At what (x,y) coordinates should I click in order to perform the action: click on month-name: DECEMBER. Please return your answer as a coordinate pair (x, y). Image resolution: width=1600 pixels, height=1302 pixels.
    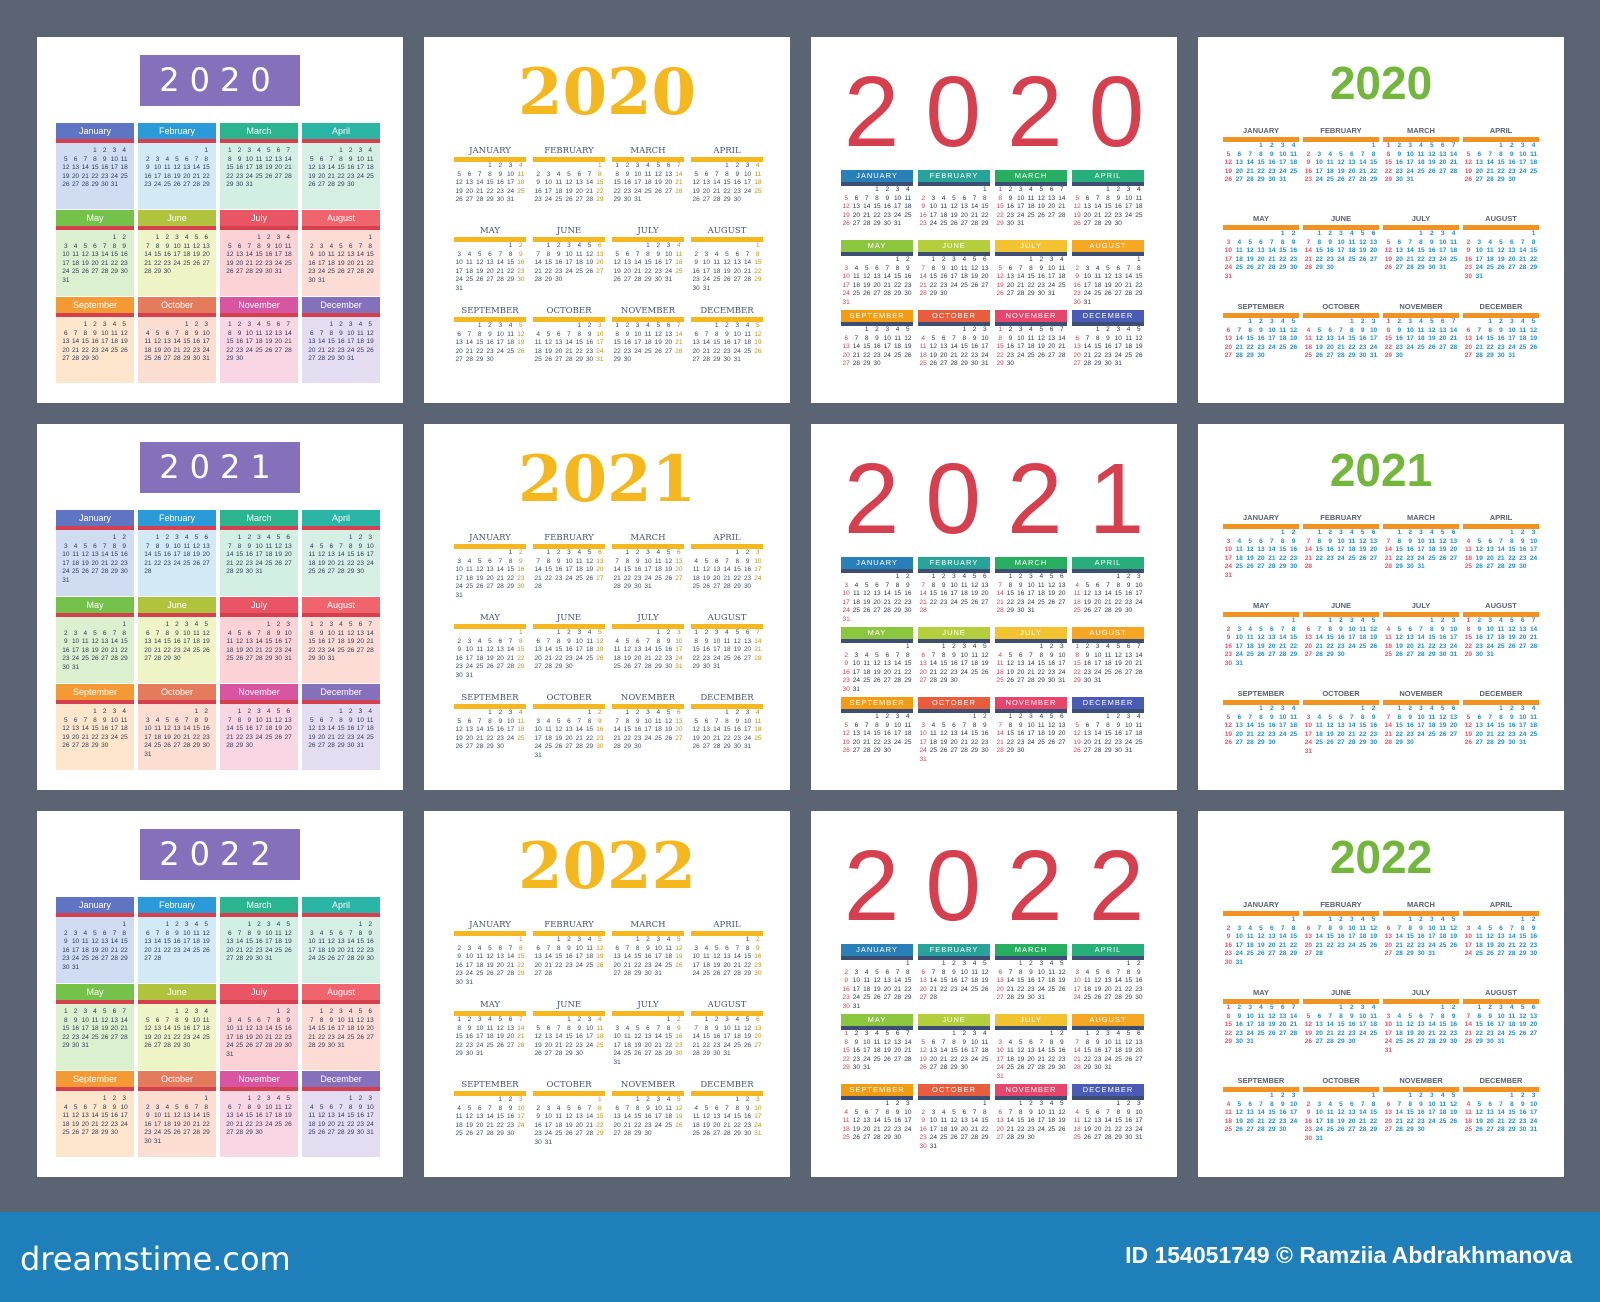
    Looking at the image, I should click on (1108, 703).